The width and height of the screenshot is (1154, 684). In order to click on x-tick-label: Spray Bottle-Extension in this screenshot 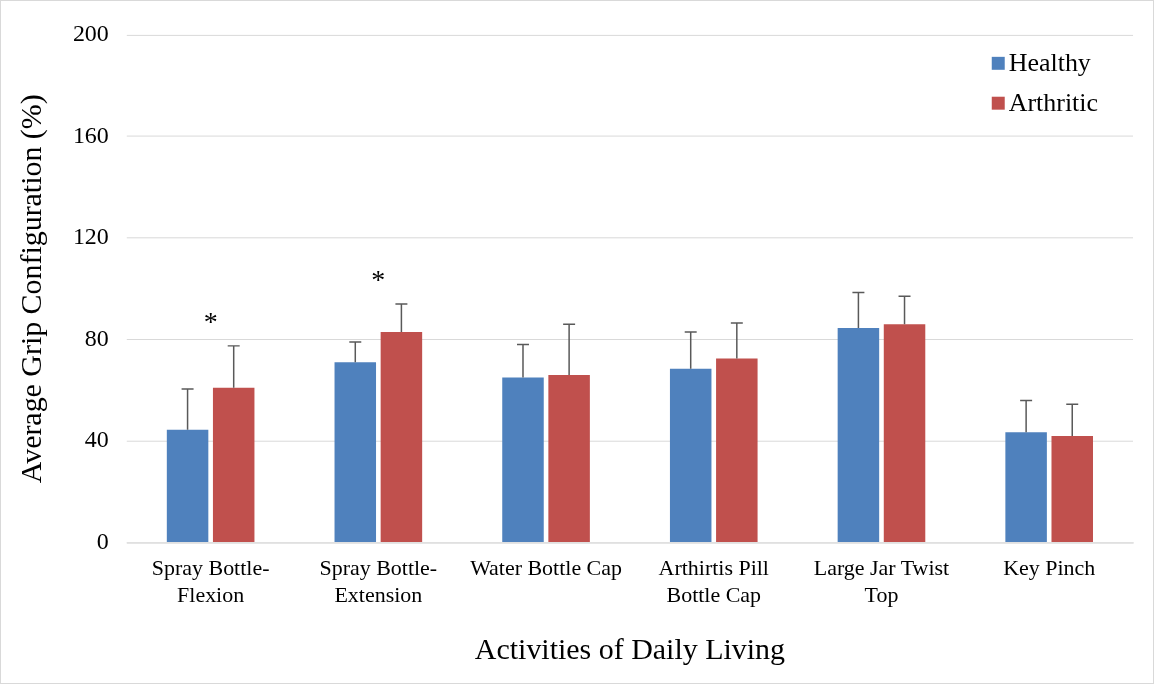, I will do `click(378, 581)`.